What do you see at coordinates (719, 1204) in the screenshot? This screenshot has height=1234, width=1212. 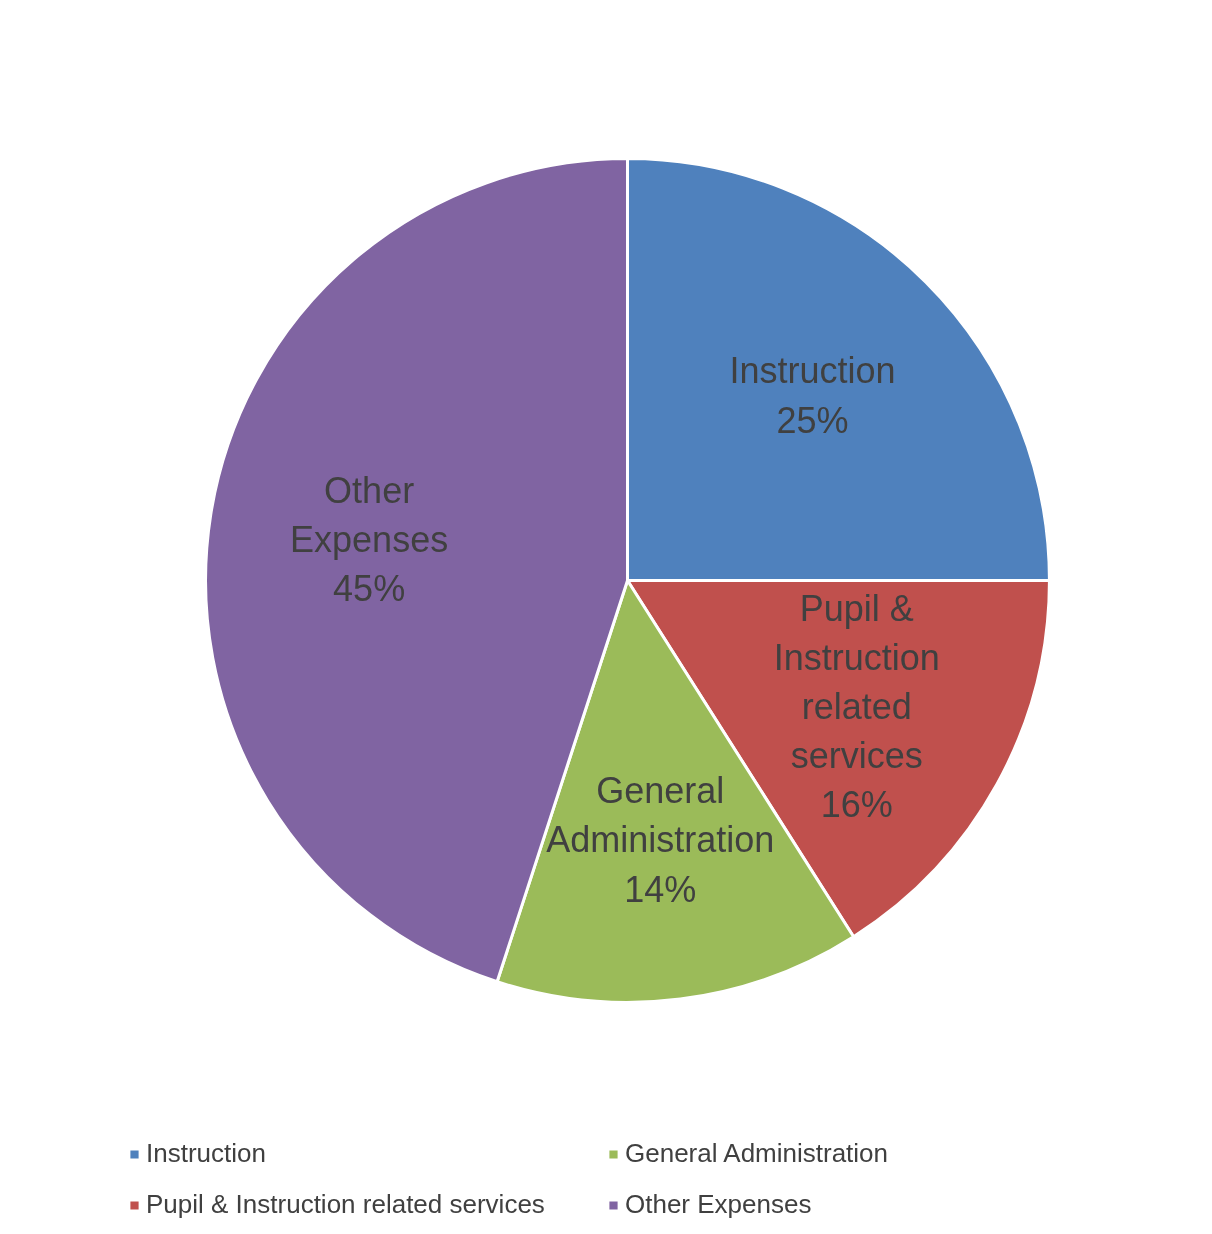 I see `legend-label: Other Expenses` at bounding box center [719, 1204].